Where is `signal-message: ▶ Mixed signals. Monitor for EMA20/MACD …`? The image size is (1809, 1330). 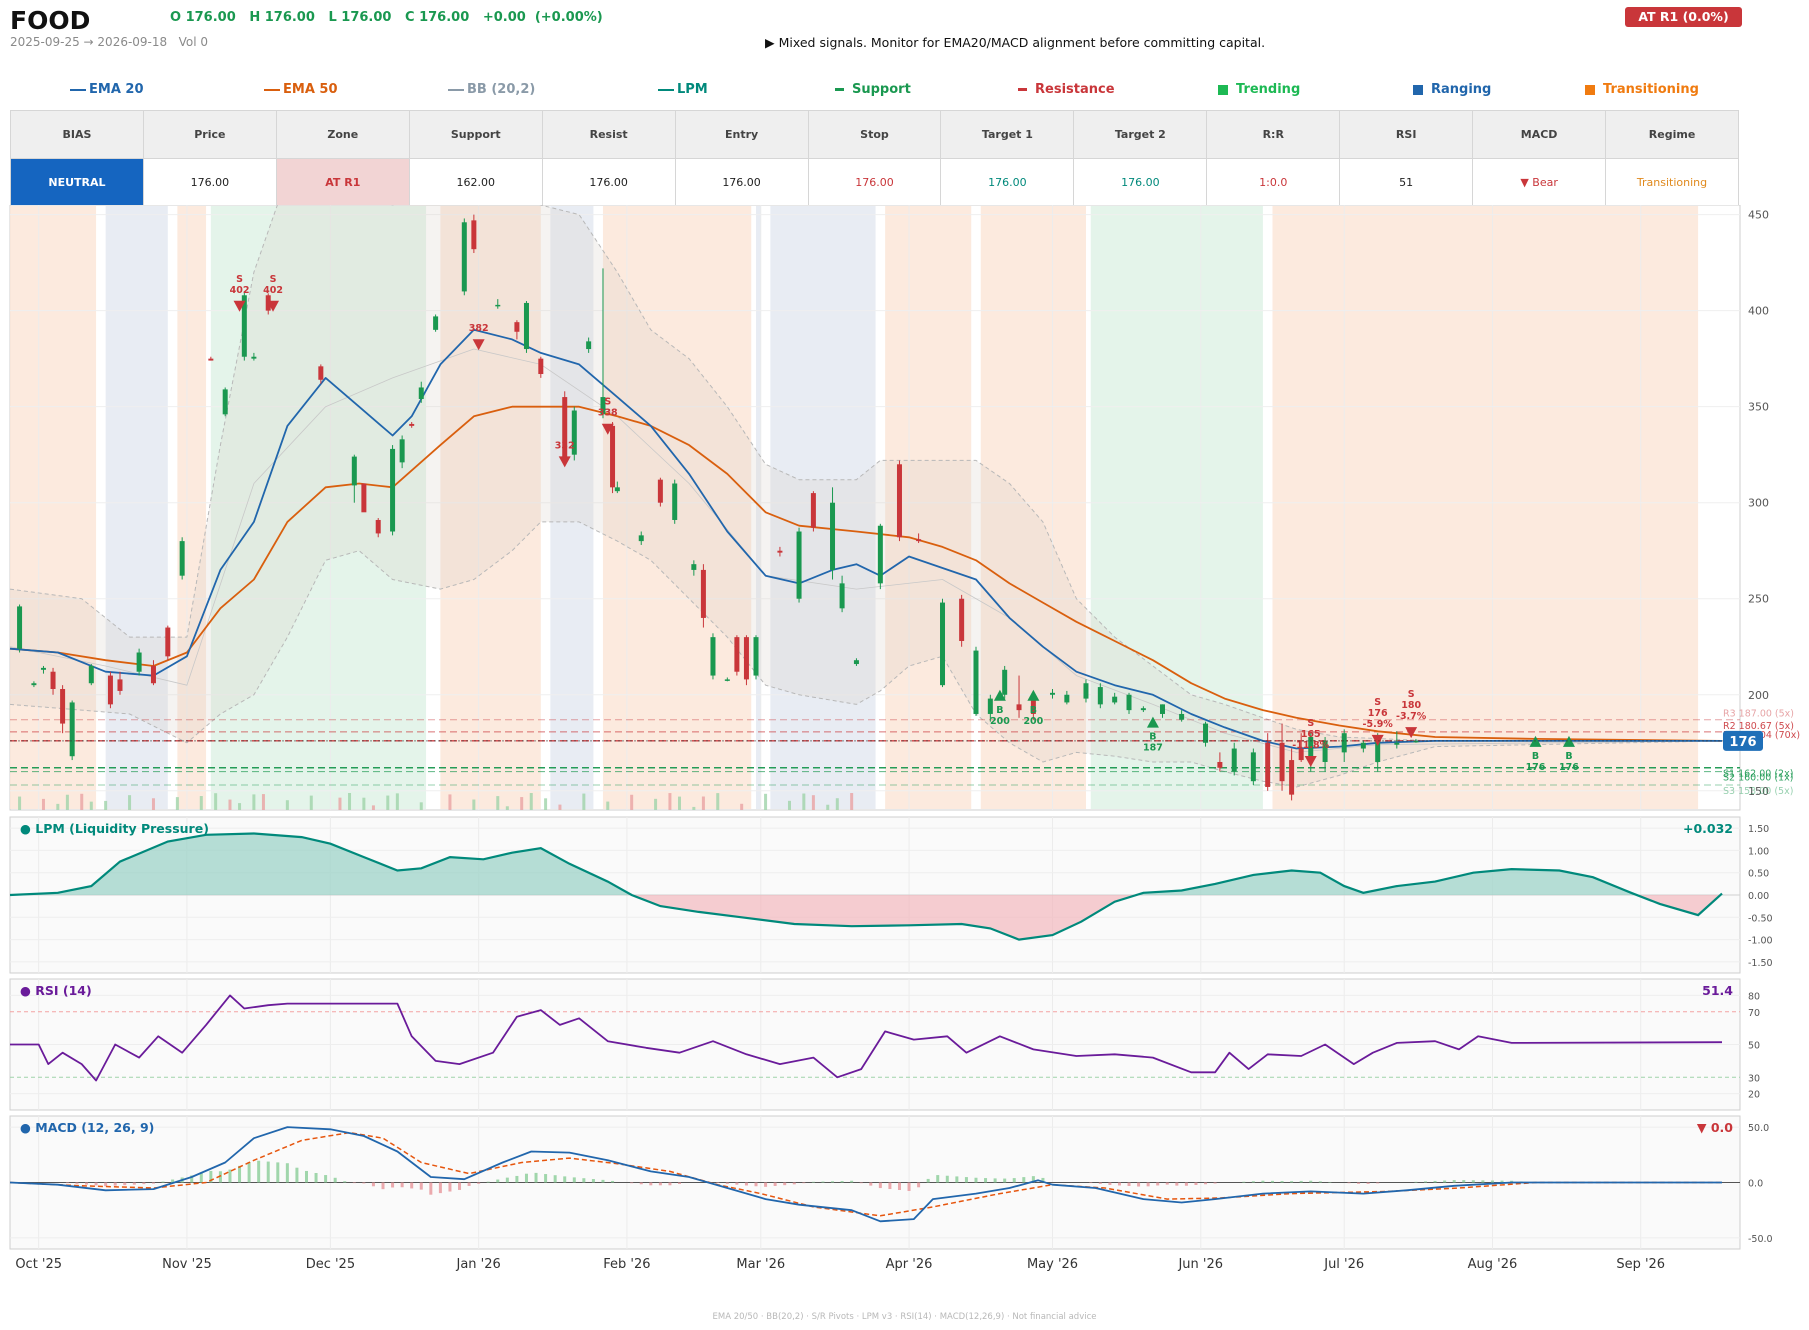 signal-message: ▶ Mixed signals. Monitor for EMA20/MACD … is located at coordinates (1015, 42).